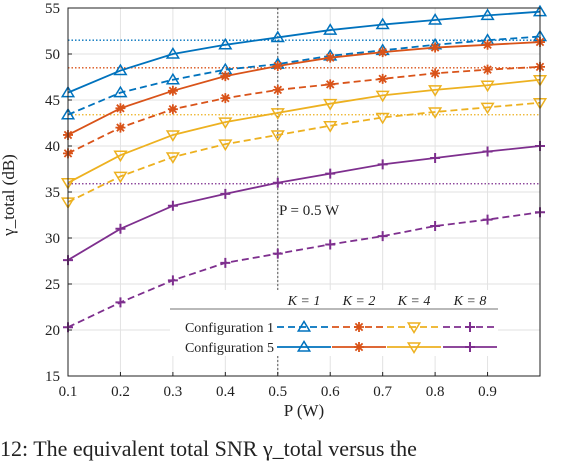 The height and width of the screenshot is (462, 564). What do you see at coordinates (225, 392) in the screenshot?
I see `x-tick-label: 0.4` at bounding box center [225, 392].